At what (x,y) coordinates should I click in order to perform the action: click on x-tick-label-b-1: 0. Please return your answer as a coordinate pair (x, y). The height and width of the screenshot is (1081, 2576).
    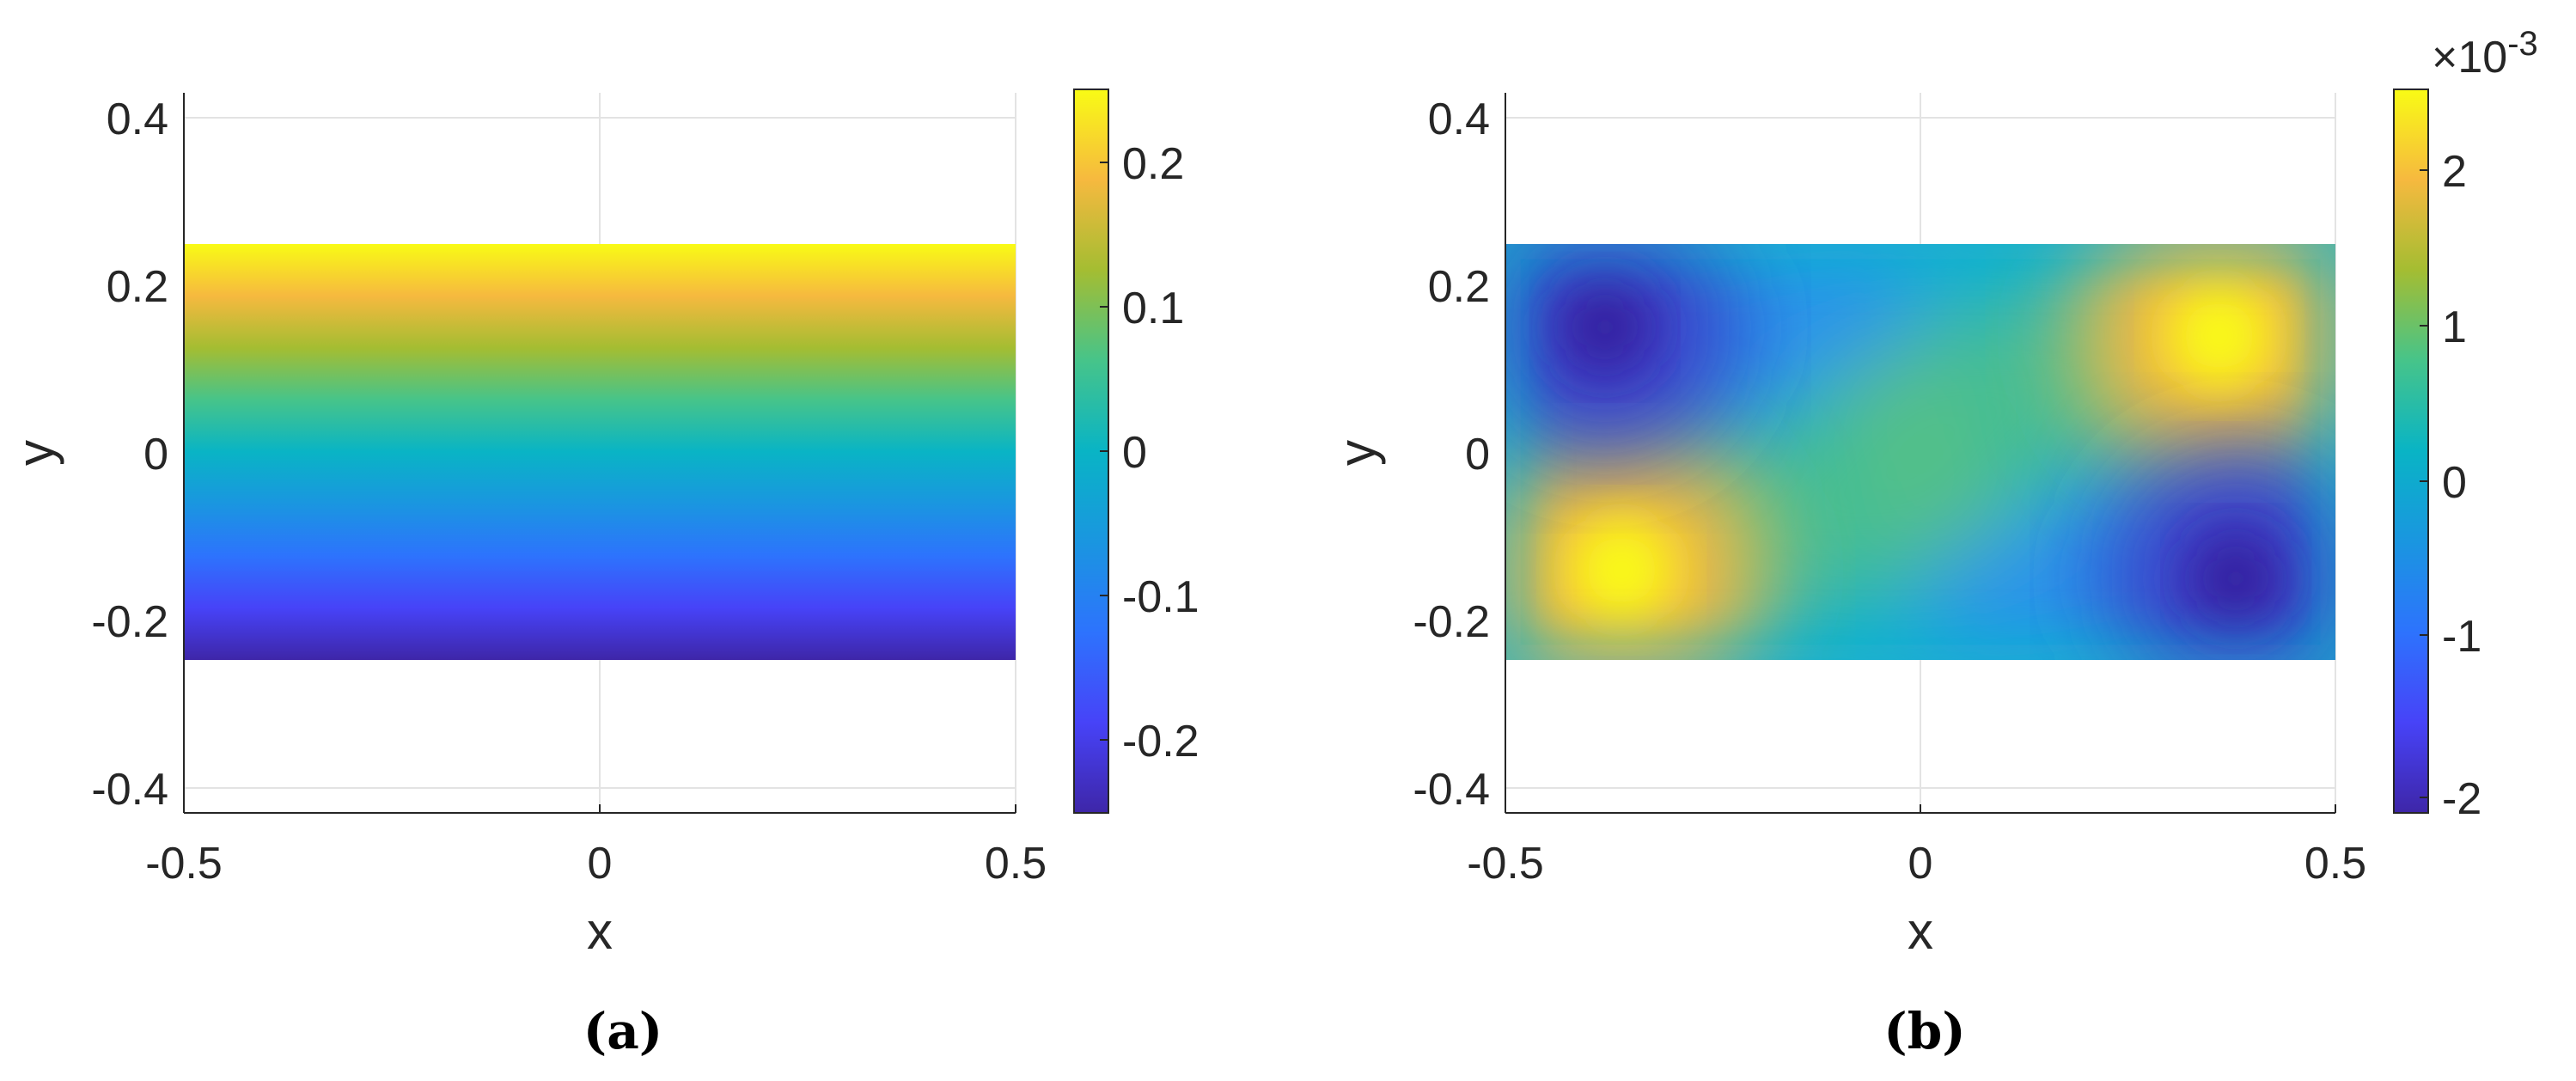
    Looking at the image, I should click on (1920, 864).